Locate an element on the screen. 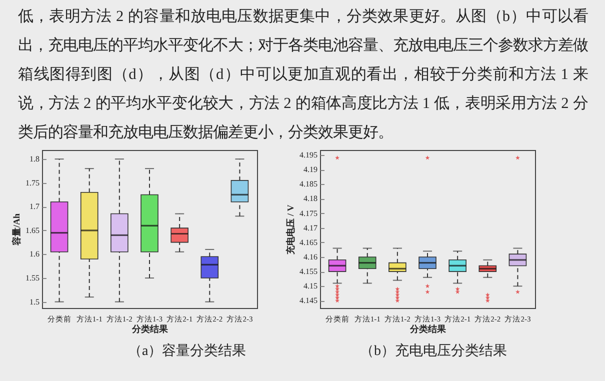 Image resolution: width=605 pixels, height=381 pixels. y-tick-label: 4.18 is located at coordinates (311, 199).